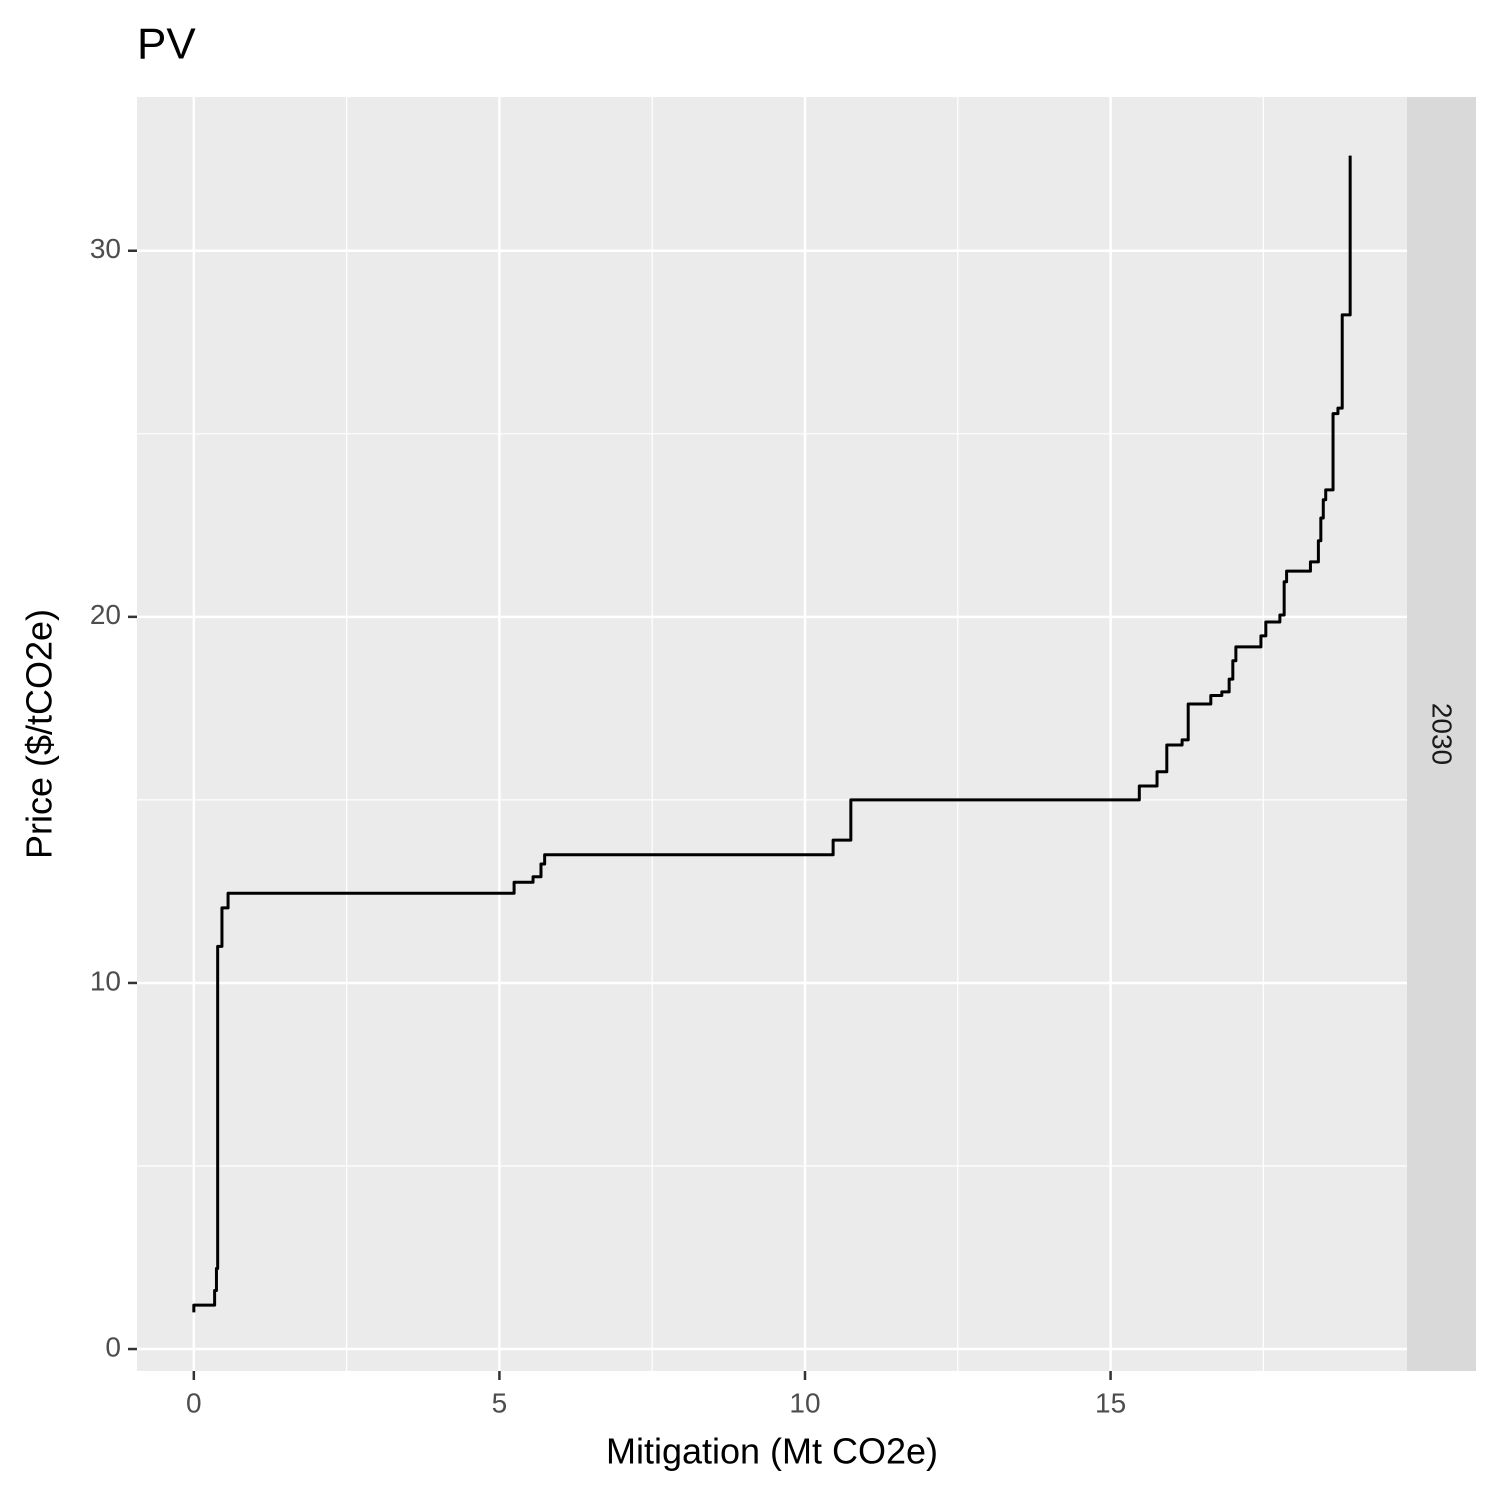 Image resolution: width=1500 pixels, height=1505 pixels. Describe the element at coordinates (39, 734) in the screenshot. I see `y-axis-title: Price ($/tCO2e)` at that location.